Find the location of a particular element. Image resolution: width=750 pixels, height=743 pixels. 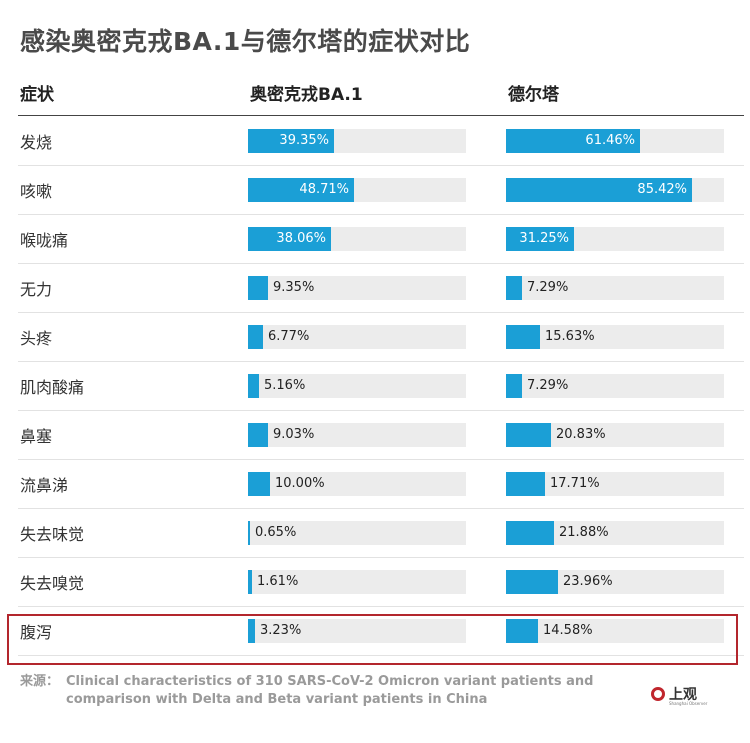

omicron-bar-track: 38.06% is located at coordinates (357, 239).